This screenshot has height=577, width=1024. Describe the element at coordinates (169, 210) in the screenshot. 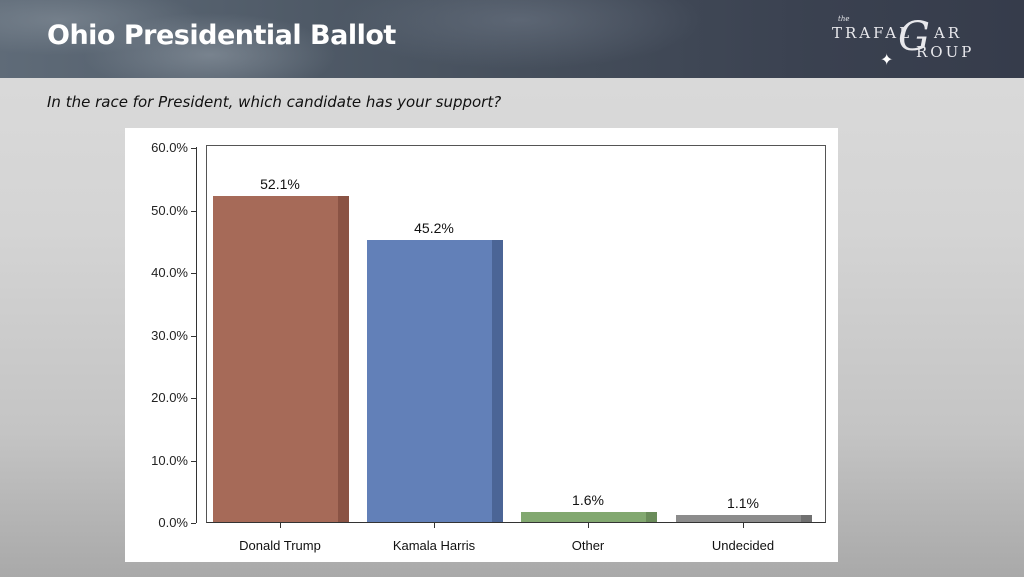

I see `y-tick-label: 50.0%` at that location.